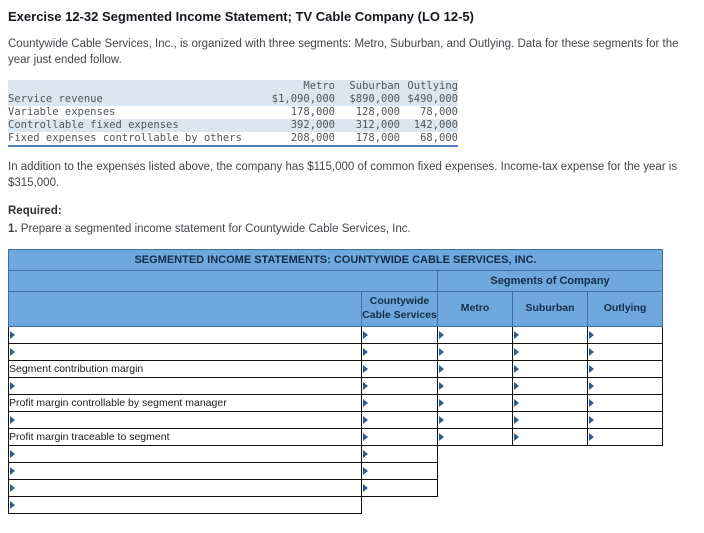 This screenshot has height=533, width=704. Describe the element at coordinates (550, 280) in the screenshot. I see `segments-of-company-header: Segments of Company` at that location.